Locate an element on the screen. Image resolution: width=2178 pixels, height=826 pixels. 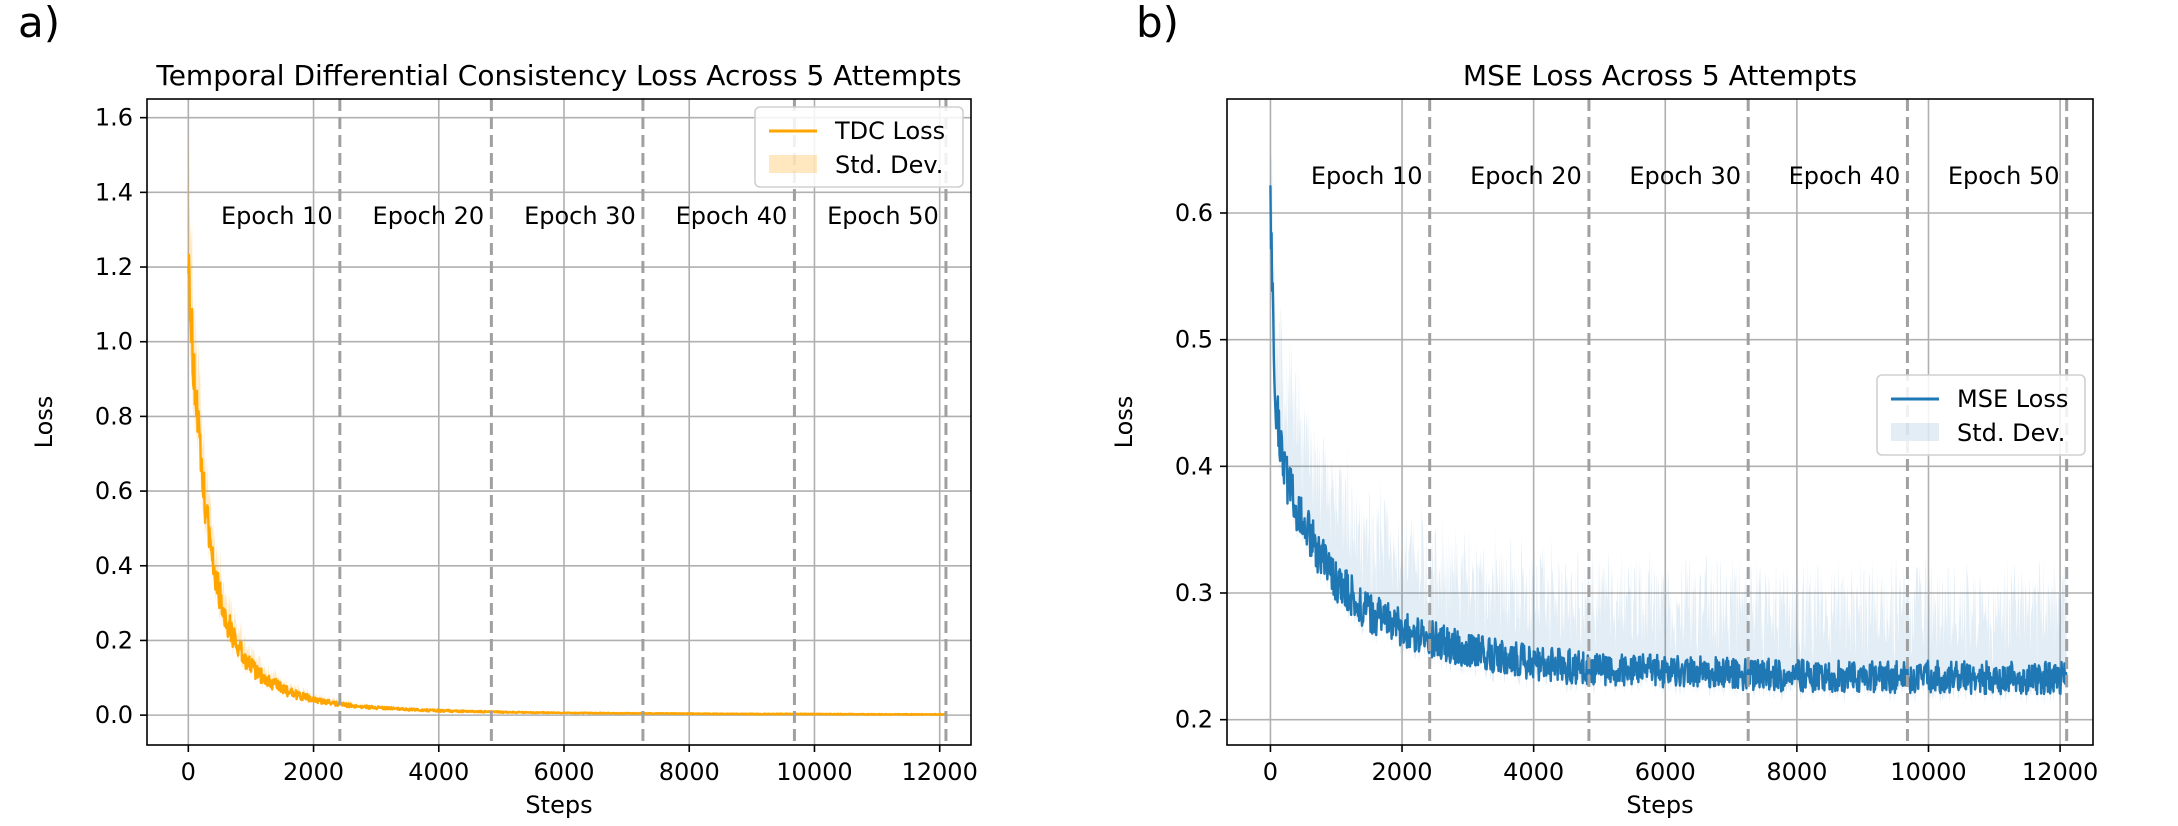
legend-entry-label: MSE Loss is located at coordinates (2012, 399).